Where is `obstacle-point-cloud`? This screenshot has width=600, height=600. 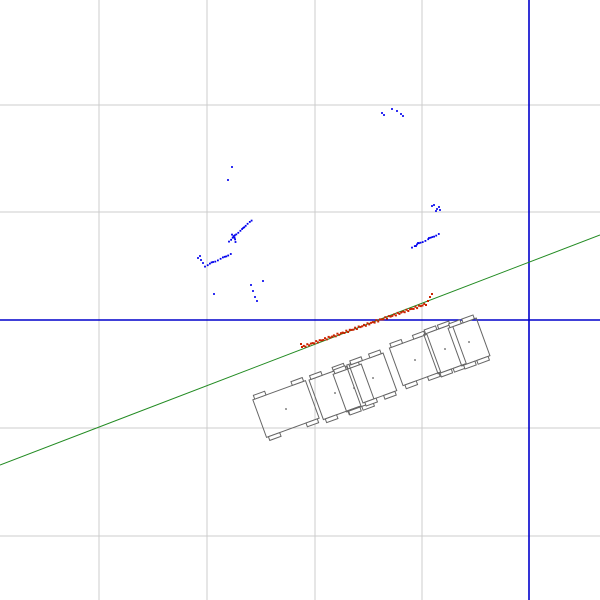 obstacle-point-cloud is located at coordinates (319, 205).